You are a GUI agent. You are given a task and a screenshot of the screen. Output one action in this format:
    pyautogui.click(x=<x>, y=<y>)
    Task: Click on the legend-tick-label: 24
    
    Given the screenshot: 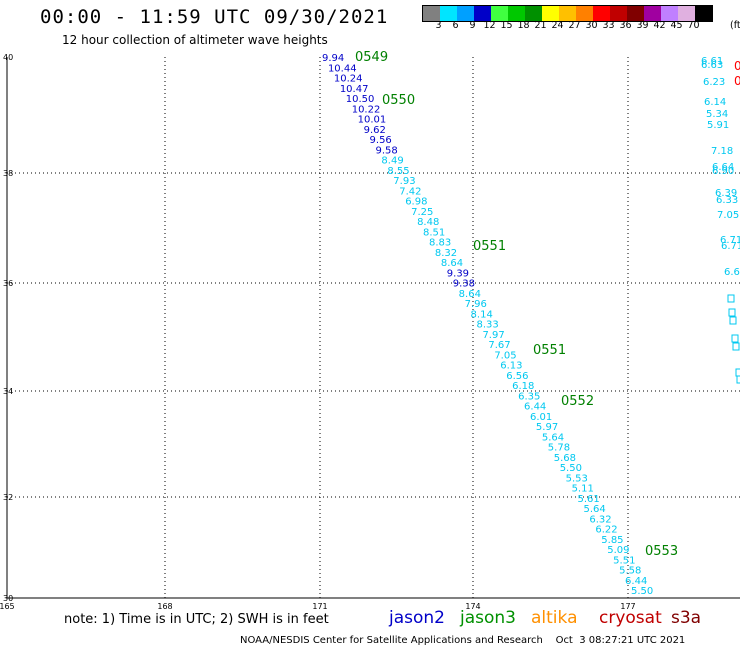 What is the action you would take?
    pyautogui.click(x=557, y=25)
    